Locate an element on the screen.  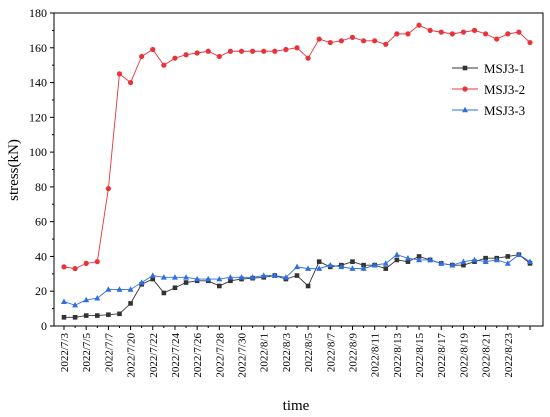
x-tick-label: 2022/8/17 is located at coordinates (442, 355).